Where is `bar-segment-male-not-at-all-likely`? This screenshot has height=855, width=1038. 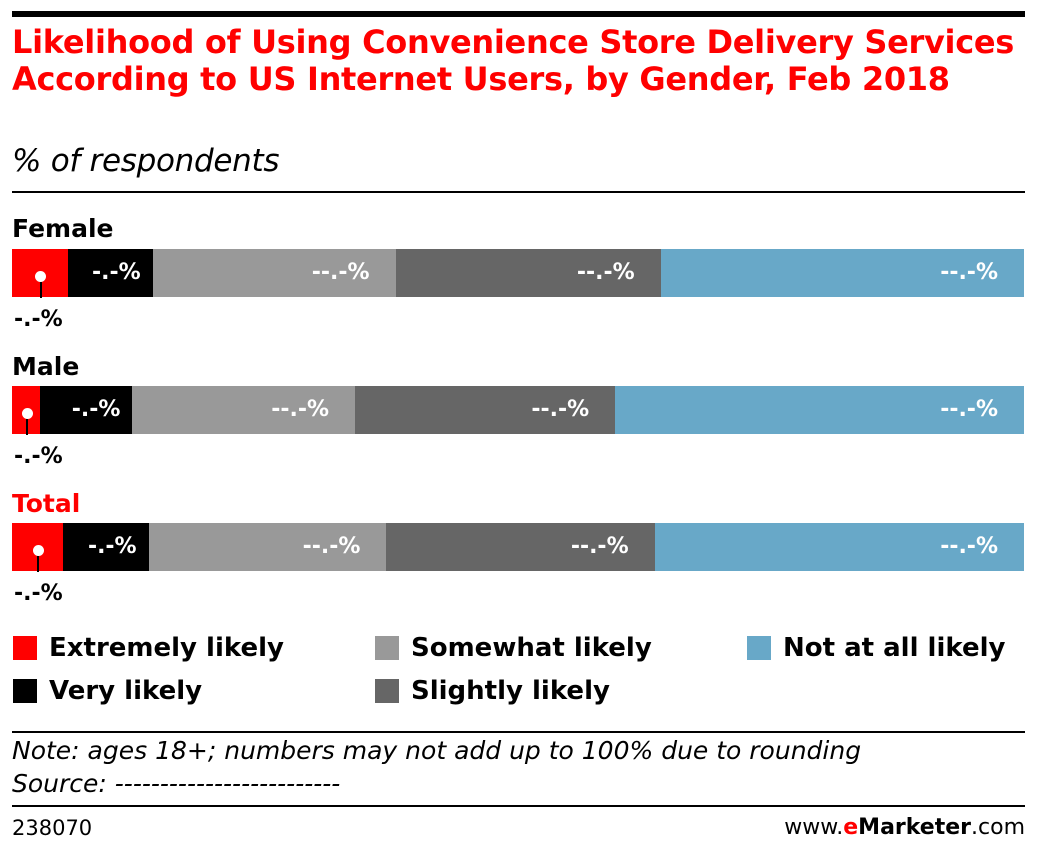
bar-segment-male-not-at-all-likely is located at coordinates (819, 410).